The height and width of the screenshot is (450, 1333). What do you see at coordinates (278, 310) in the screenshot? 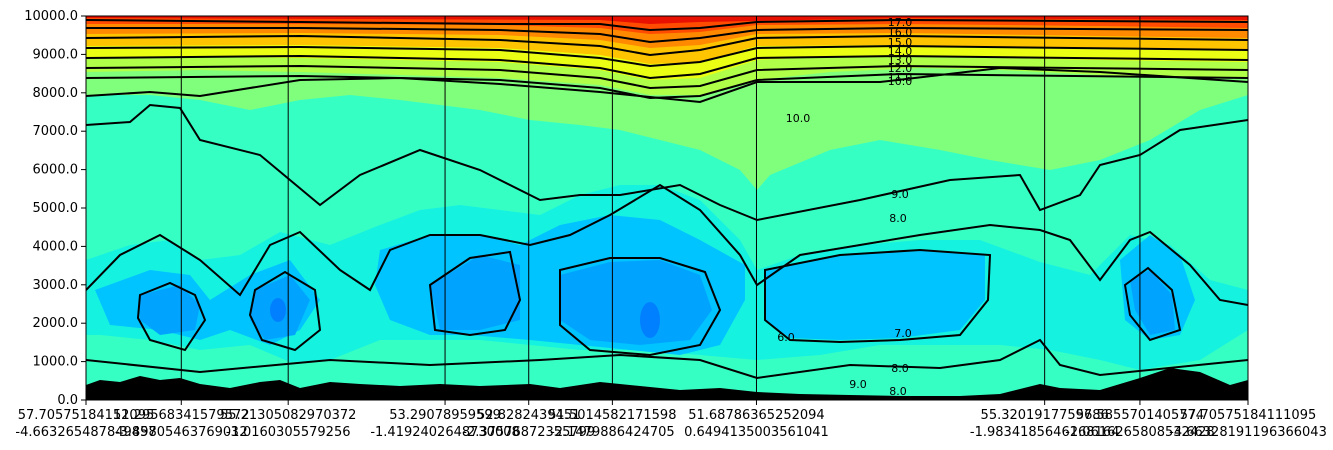
I see `fill-band-6b` at bounding box center [278, 310].